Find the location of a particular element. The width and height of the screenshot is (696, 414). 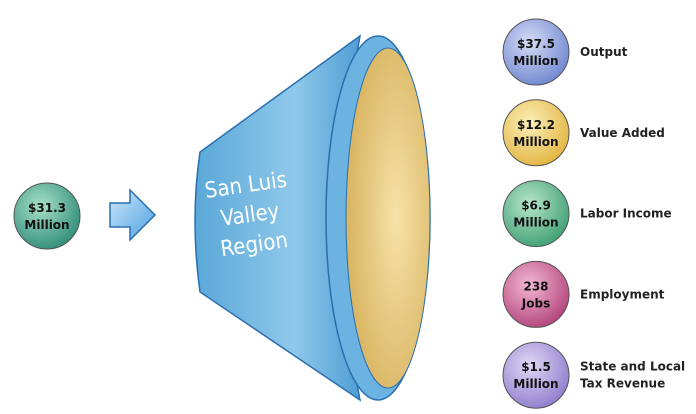

output-item: $37.5 Million Output is located at coordinates (565, 52).